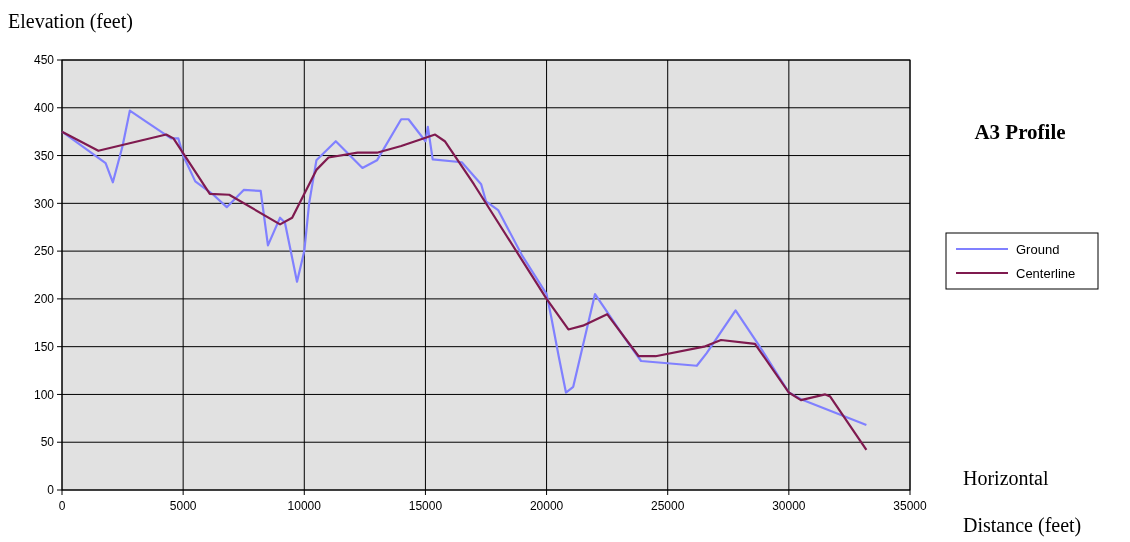 This screenshot has height=542, width=1130. What do you see at coordinates (1022, 501) in the screenshot?
I see `text: Horizontal Distance (feet)` at bounding box center [1022, 501].